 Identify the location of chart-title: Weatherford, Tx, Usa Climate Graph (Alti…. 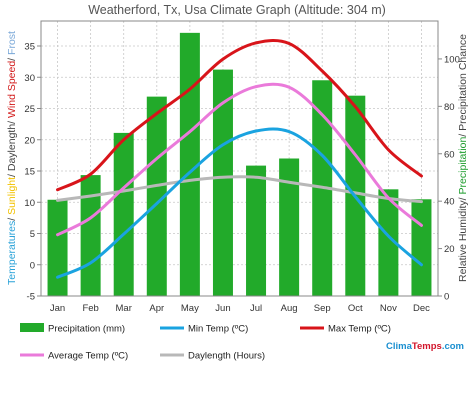
(237, 10).